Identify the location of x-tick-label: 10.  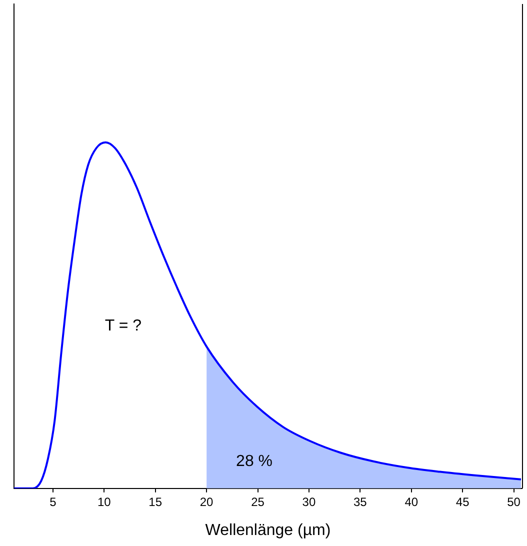
(104, 501).